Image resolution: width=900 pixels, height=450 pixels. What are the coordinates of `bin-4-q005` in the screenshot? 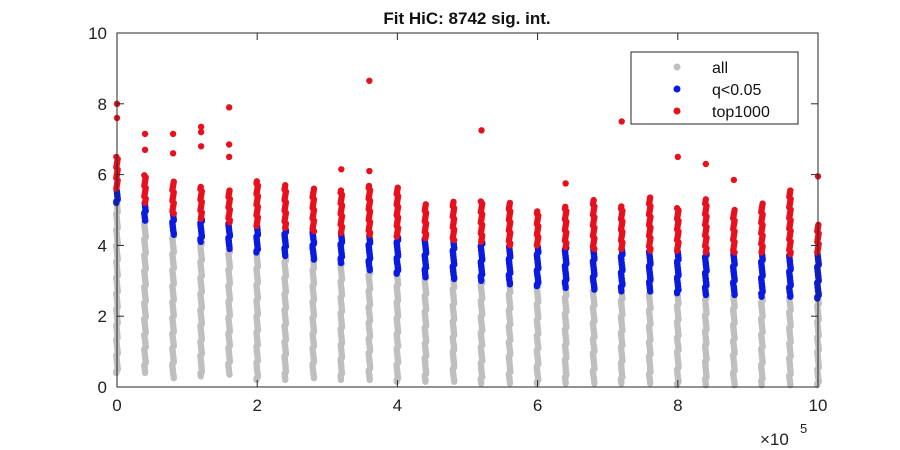 It's located at (229, 236).